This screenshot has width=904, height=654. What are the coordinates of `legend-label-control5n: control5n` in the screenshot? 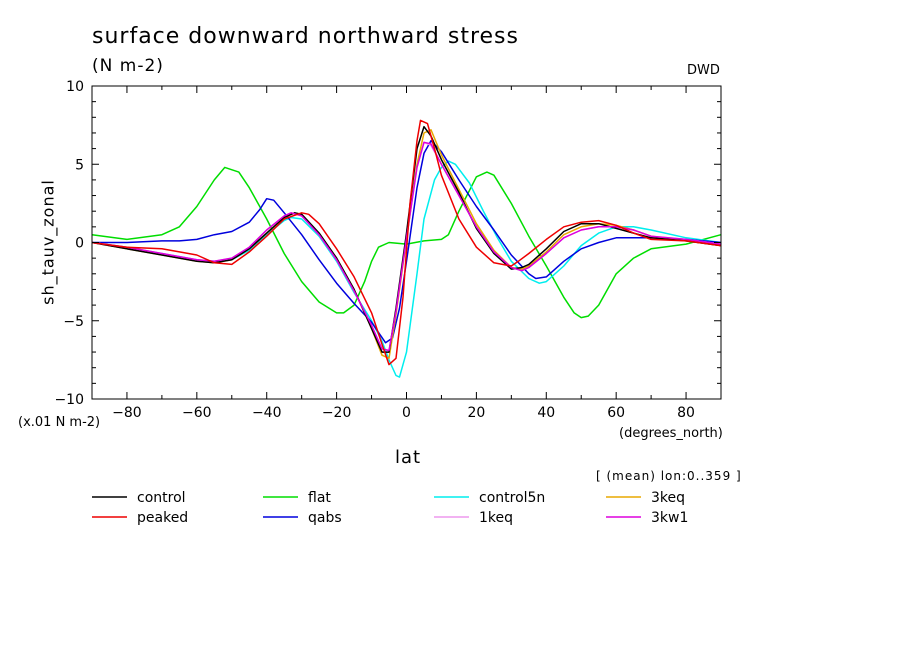 It's located at (512, 498).